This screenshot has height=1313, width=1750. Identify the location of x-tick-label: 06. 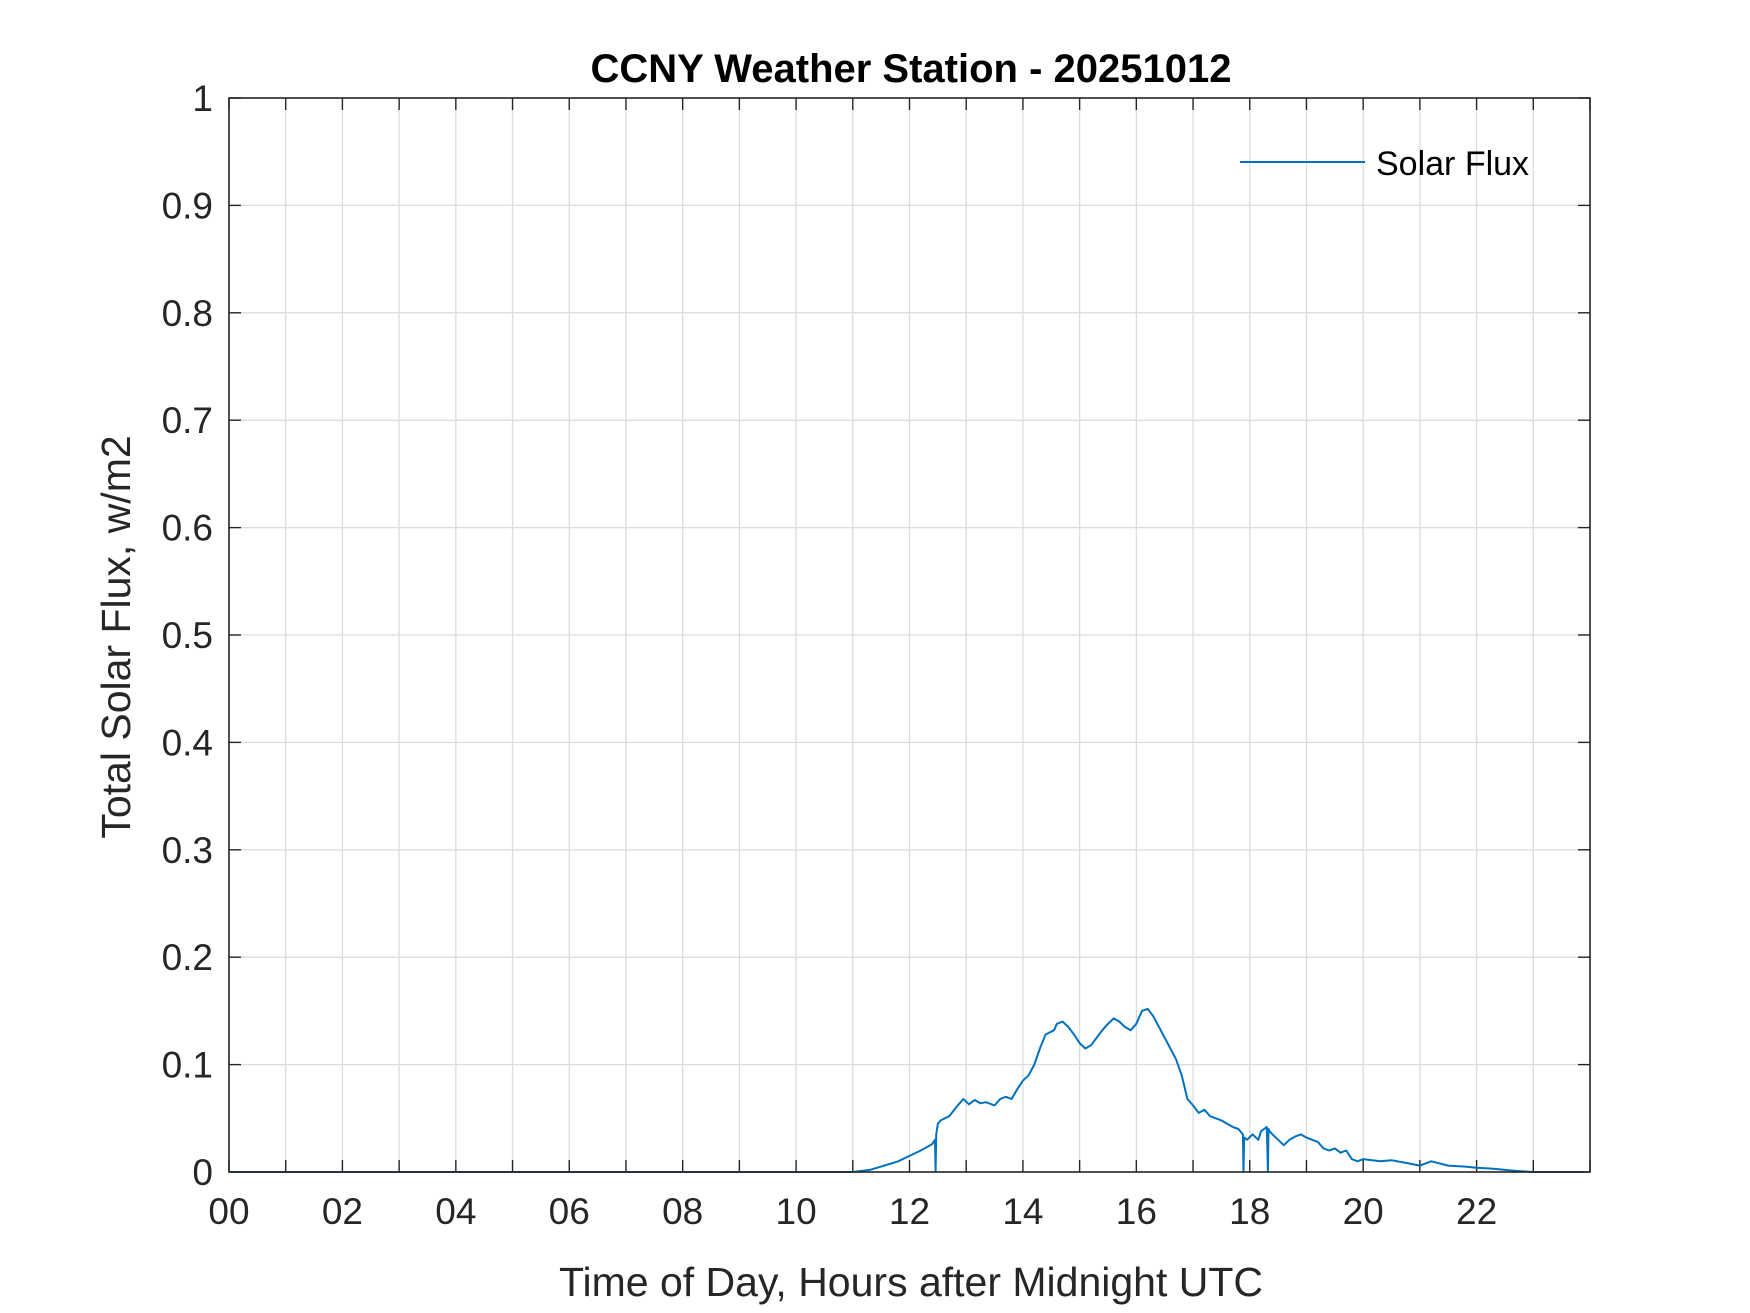
(569, 1211).